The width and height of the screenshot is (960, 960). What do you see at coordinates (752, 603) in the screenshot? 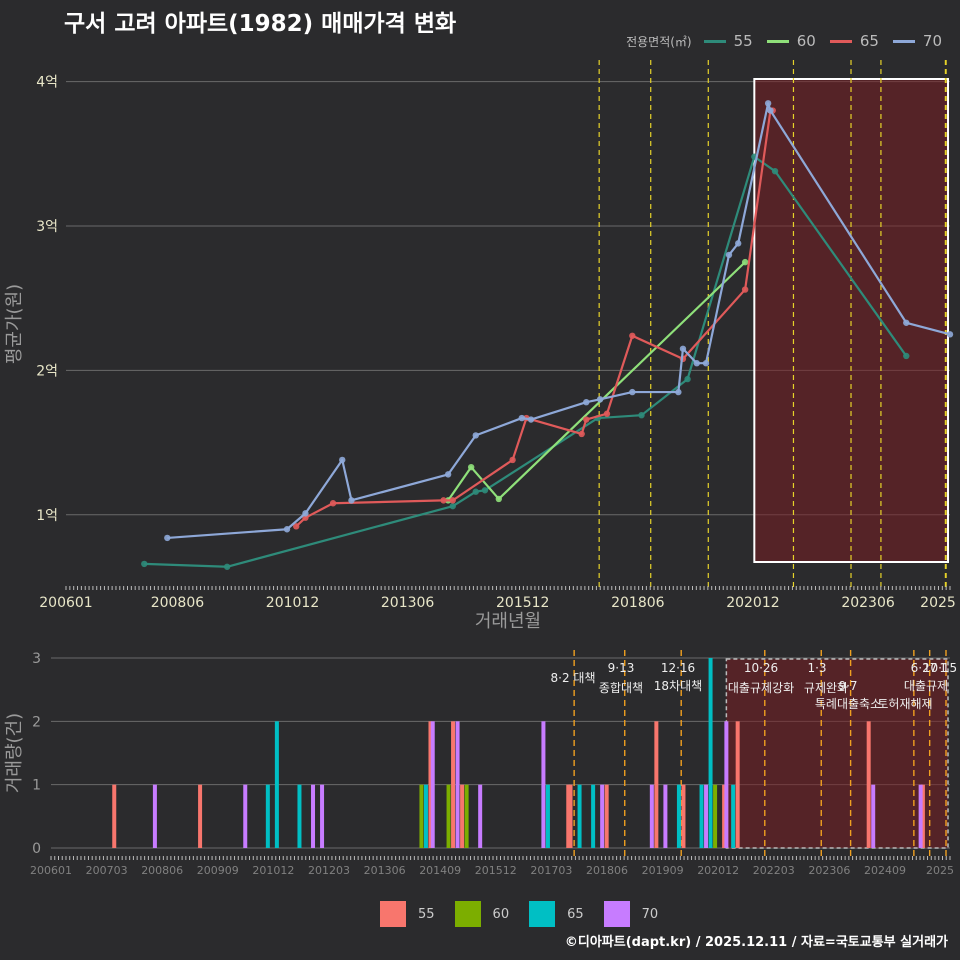
I see `x-tick-label: 202012` at bounding box center [752, 603].